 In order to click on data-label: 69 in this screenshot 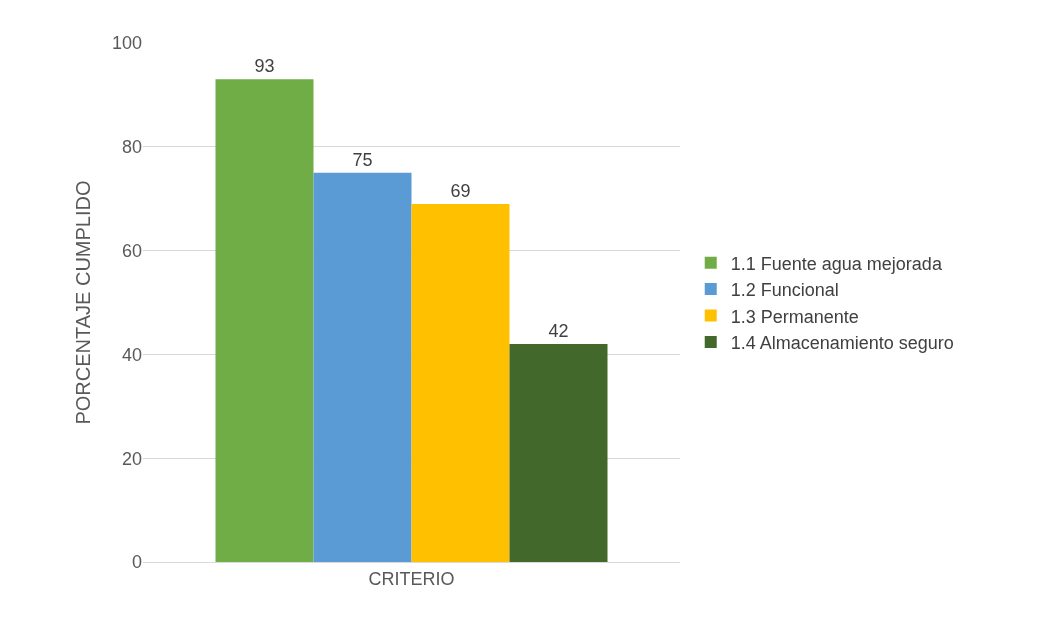, I will do `click(460, 190)`.